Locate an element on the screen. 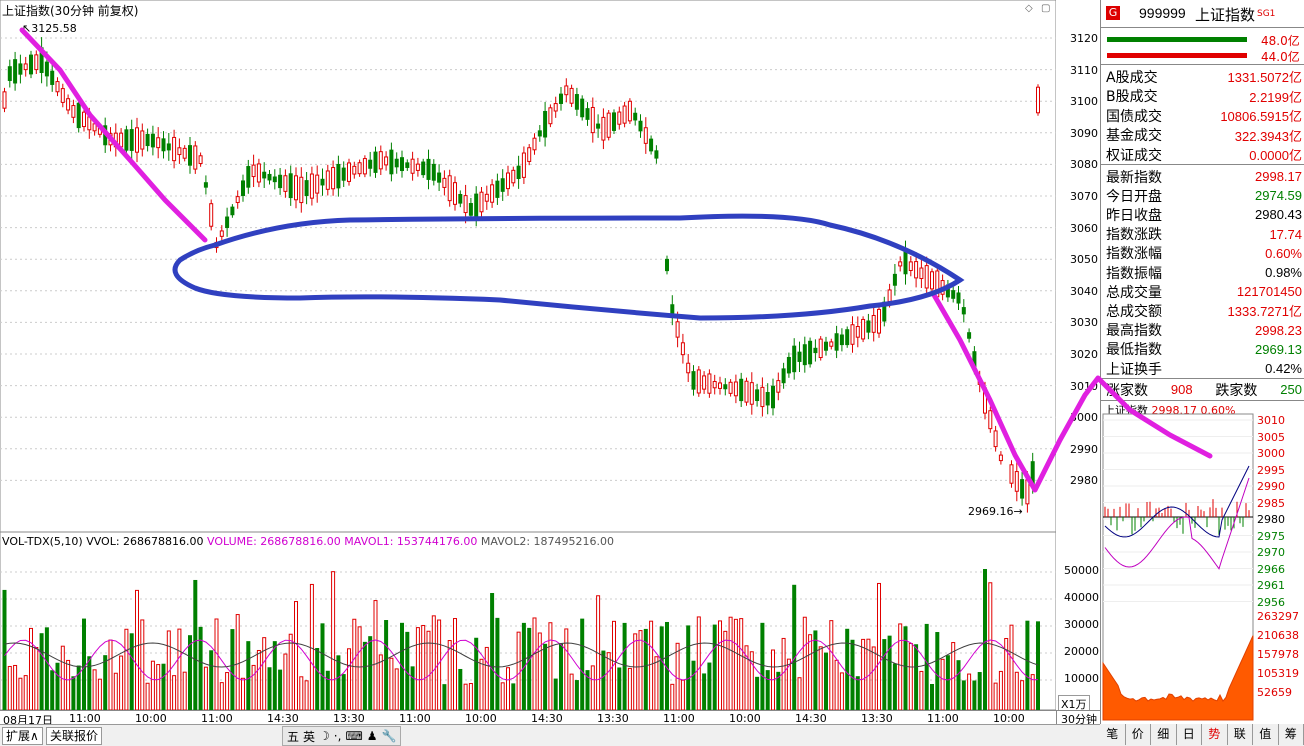  mini-price-tick: 2995 is located at coordinates (1271, 470).